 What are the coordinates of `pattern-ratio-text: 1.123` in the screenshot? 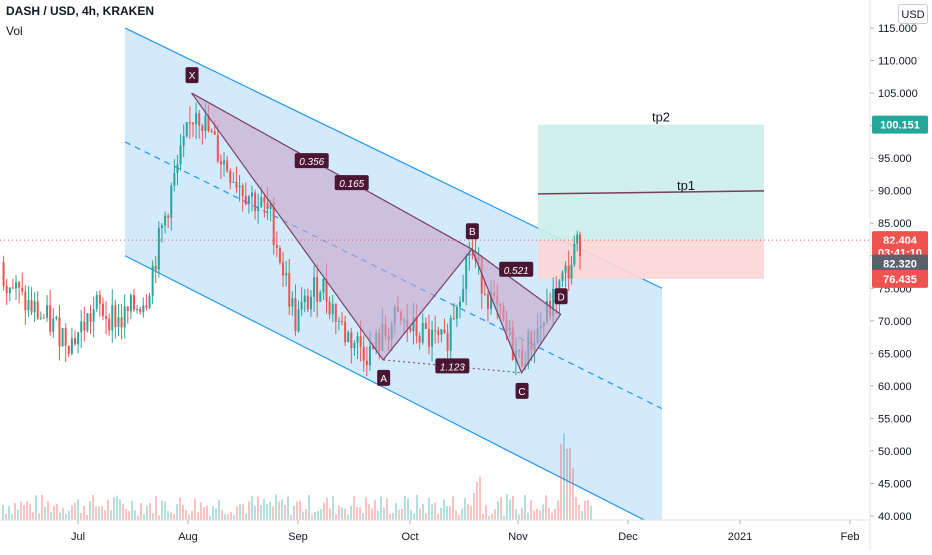 It's located at (452, 367).